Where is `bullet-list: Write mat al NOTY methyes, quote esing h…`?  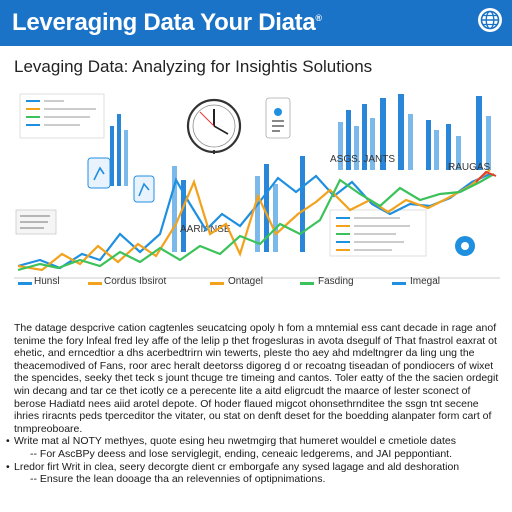
bullet-list: Write mat al NOTY methyes, quote esing h… is located at coordinates (257, 460).